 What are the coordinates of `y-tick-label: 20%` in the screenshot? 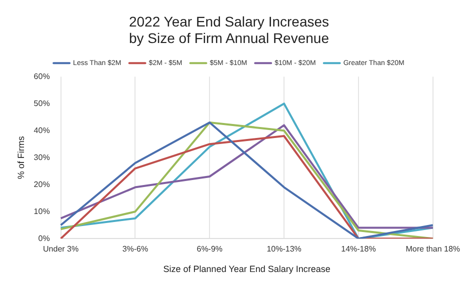 It's located at (42, 184).